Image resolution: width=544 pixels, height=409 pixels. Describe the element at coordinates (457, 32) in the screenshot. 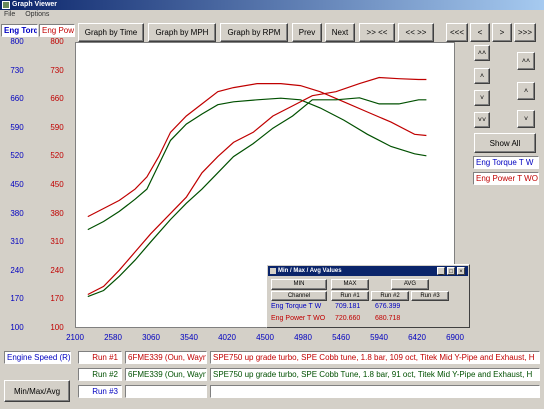

I see `scroll-far-left-button: <<<` at that location.